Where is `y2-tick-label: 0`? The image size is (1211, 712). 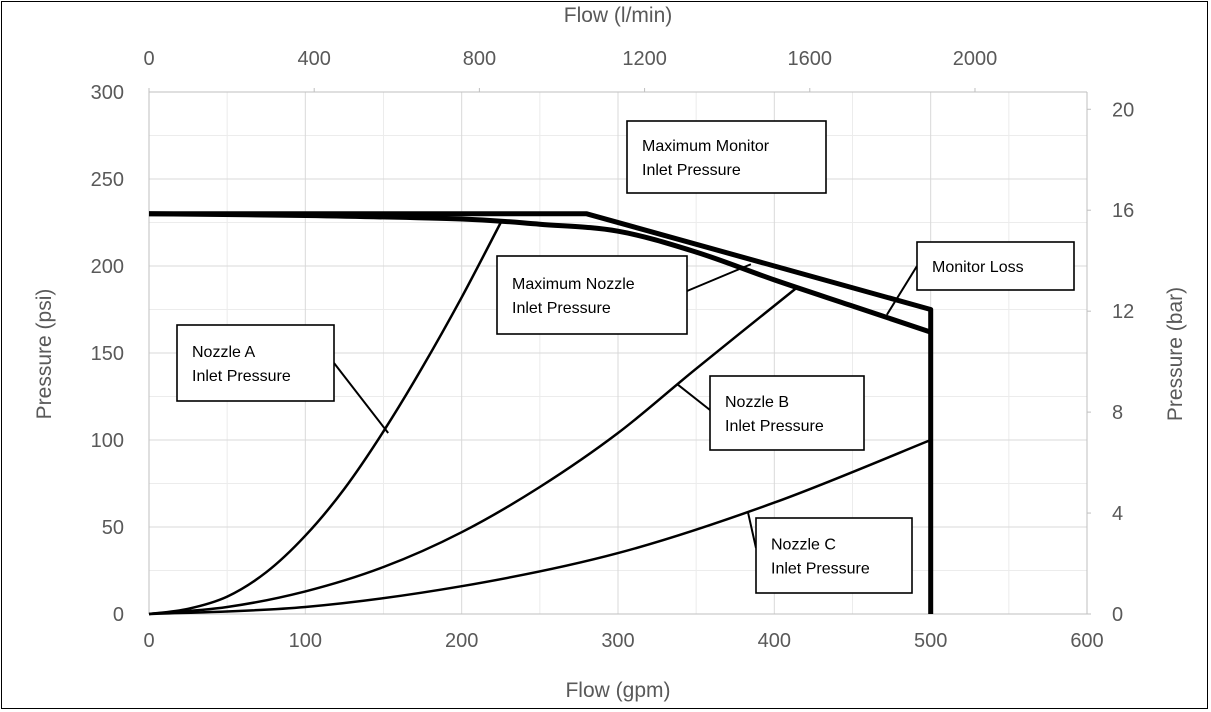 y2-tick-label: 0 is located at coordinates (1117, 615).